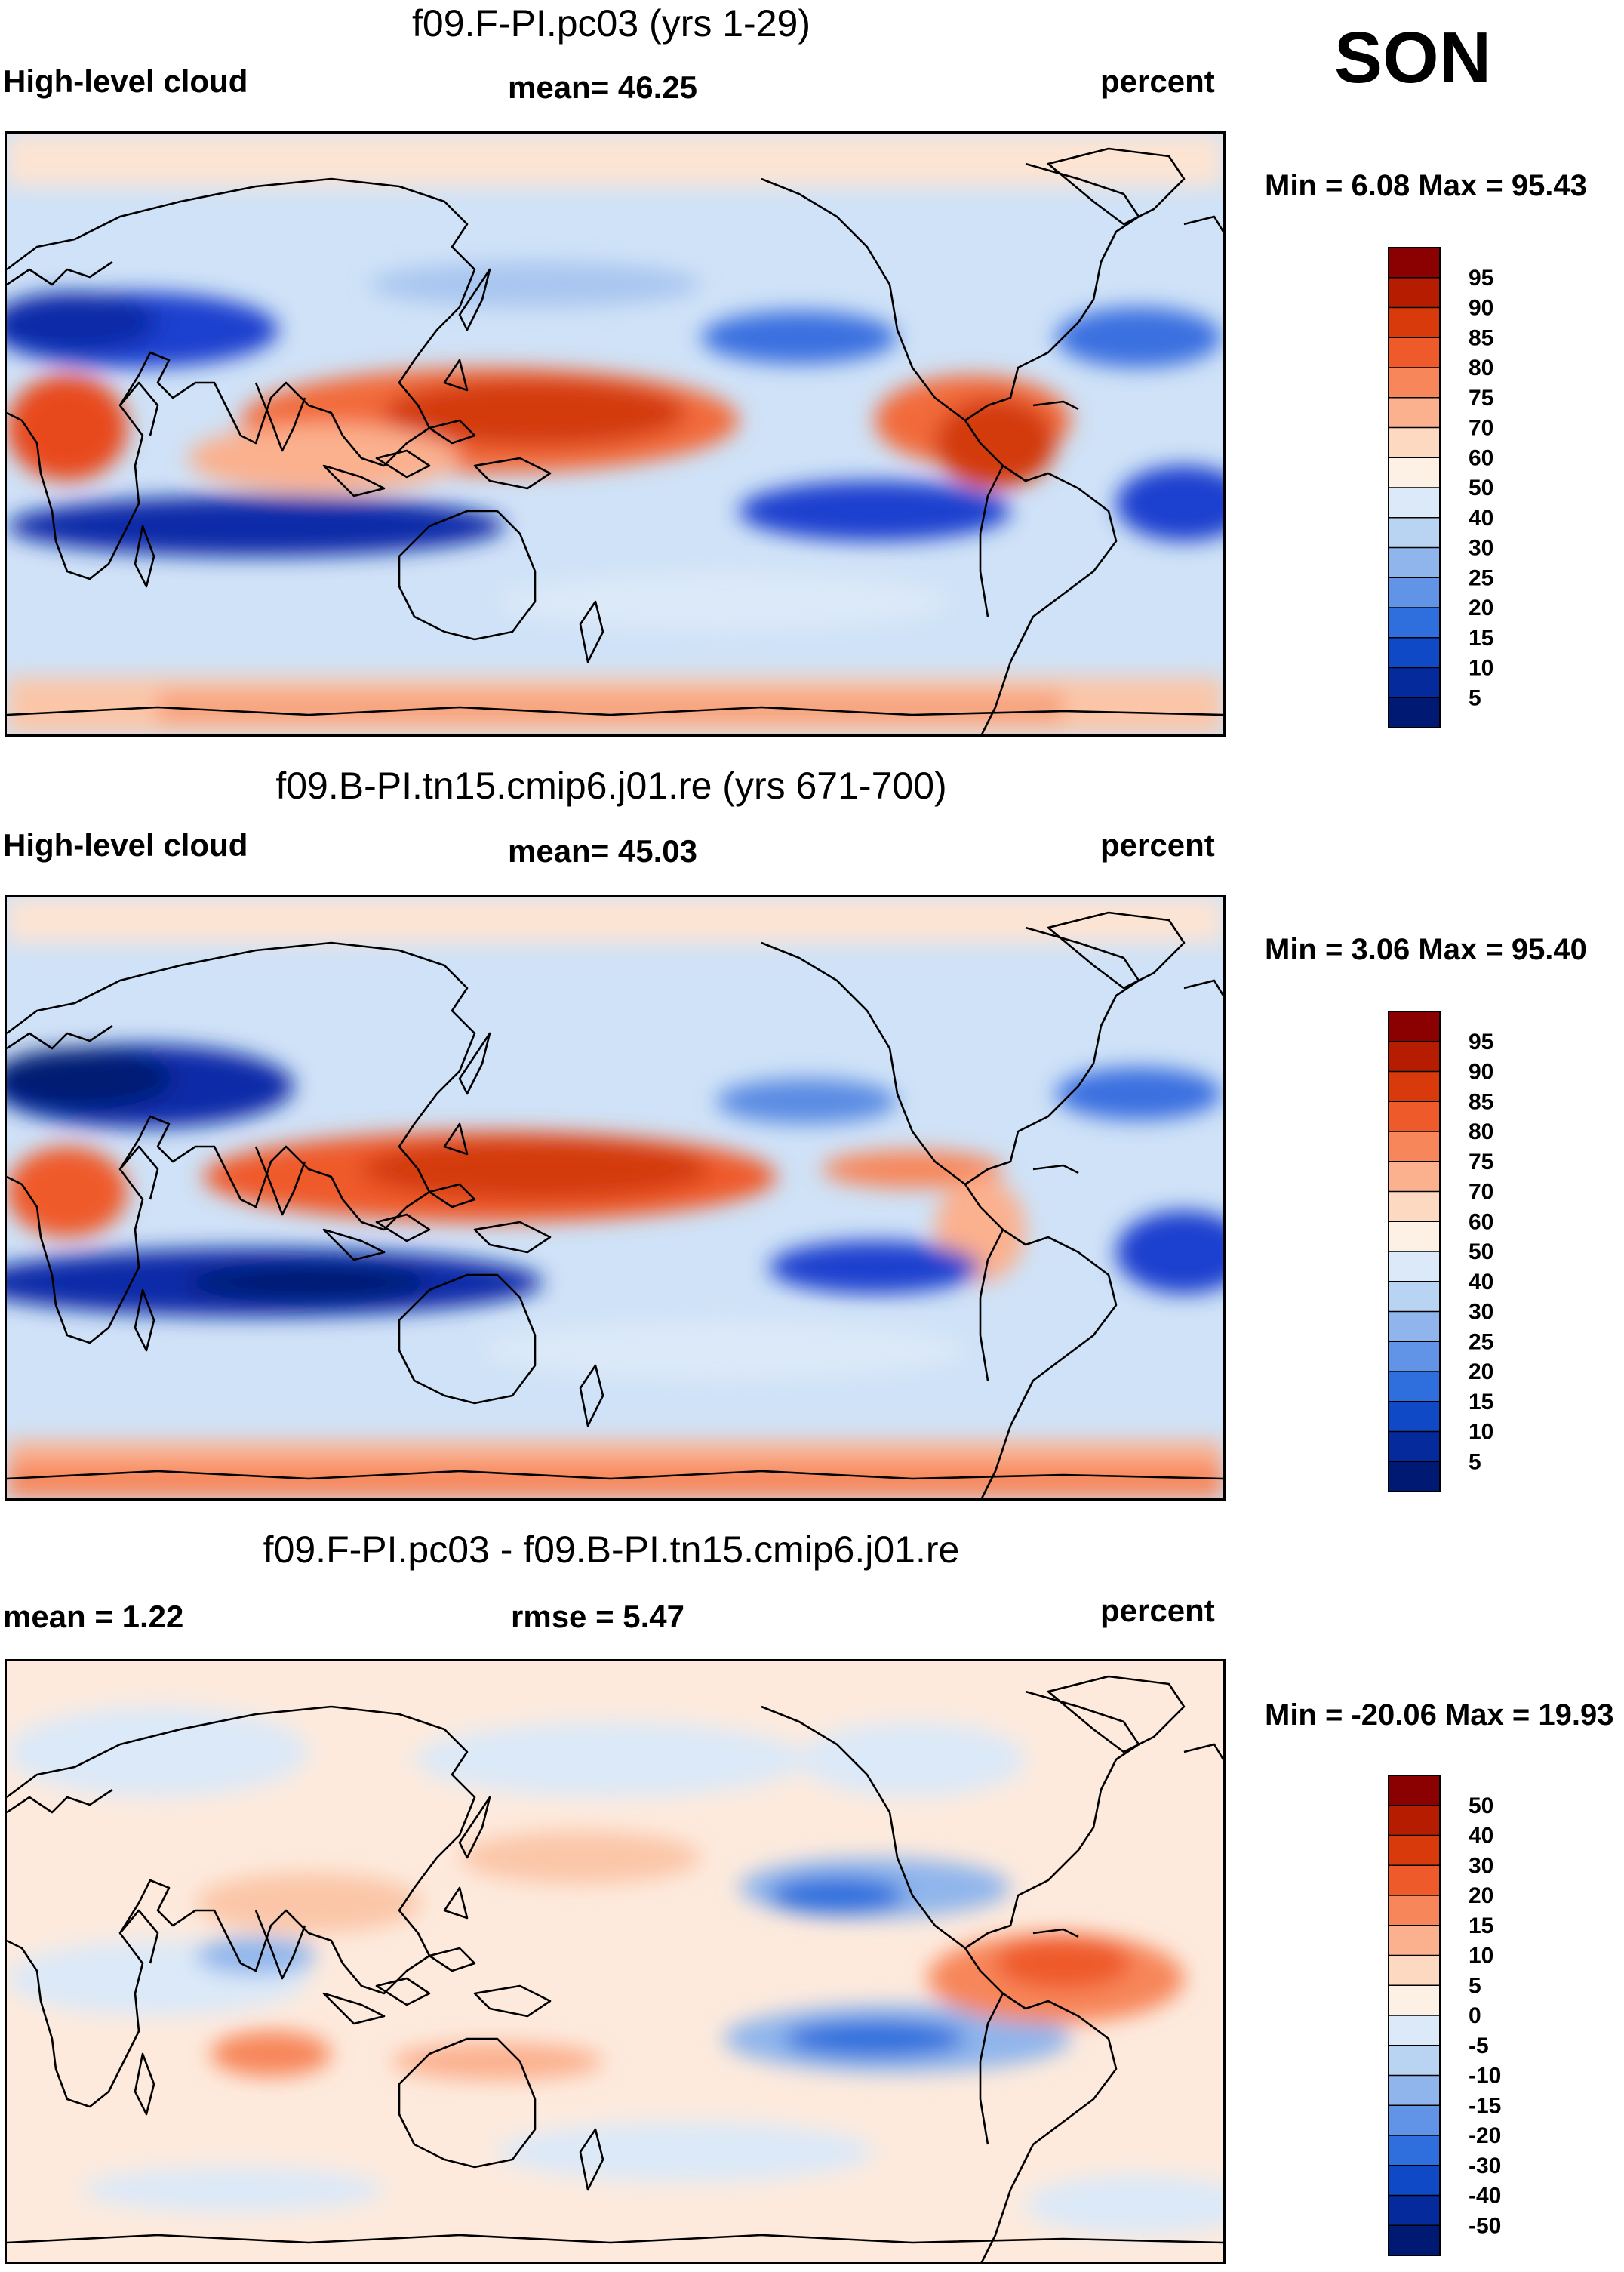 The image size is (1624, 2272). I want to click on colorbar-tick-label: -40, so click(1485, 2196).